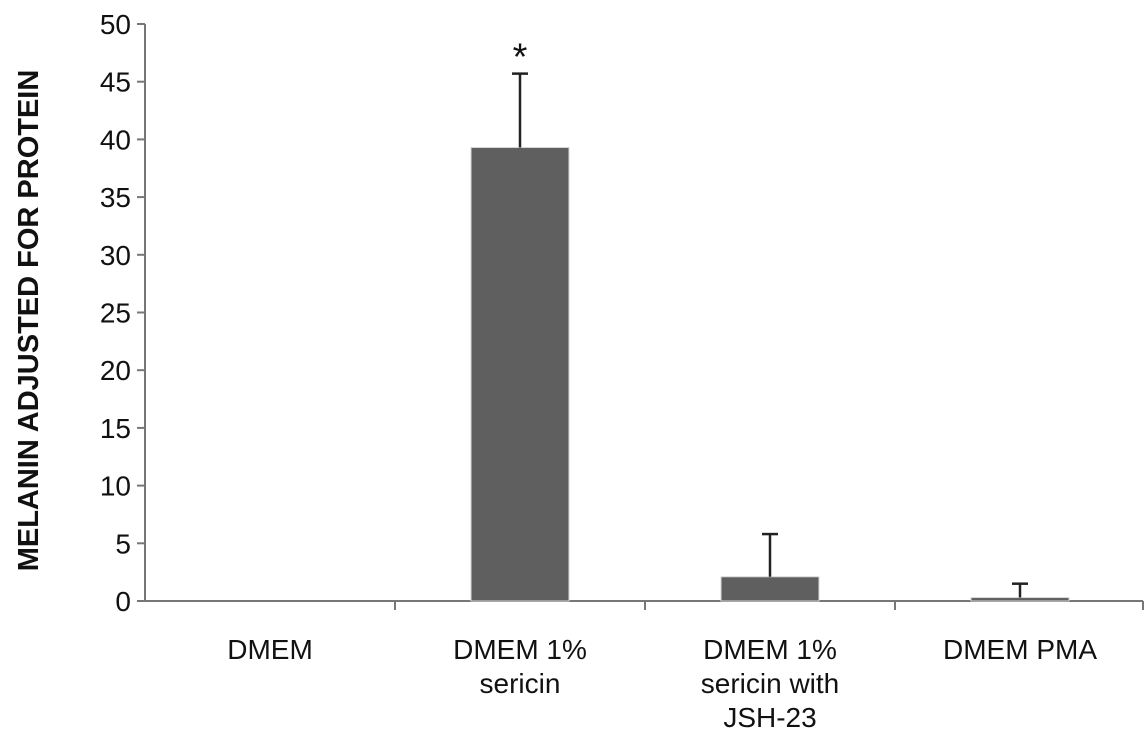 The height and width of the screenshot is (743, 1145). I want to click on y-axis: 0 5 10 15 20 25 30 35 40 45 50, so click(123, 313).